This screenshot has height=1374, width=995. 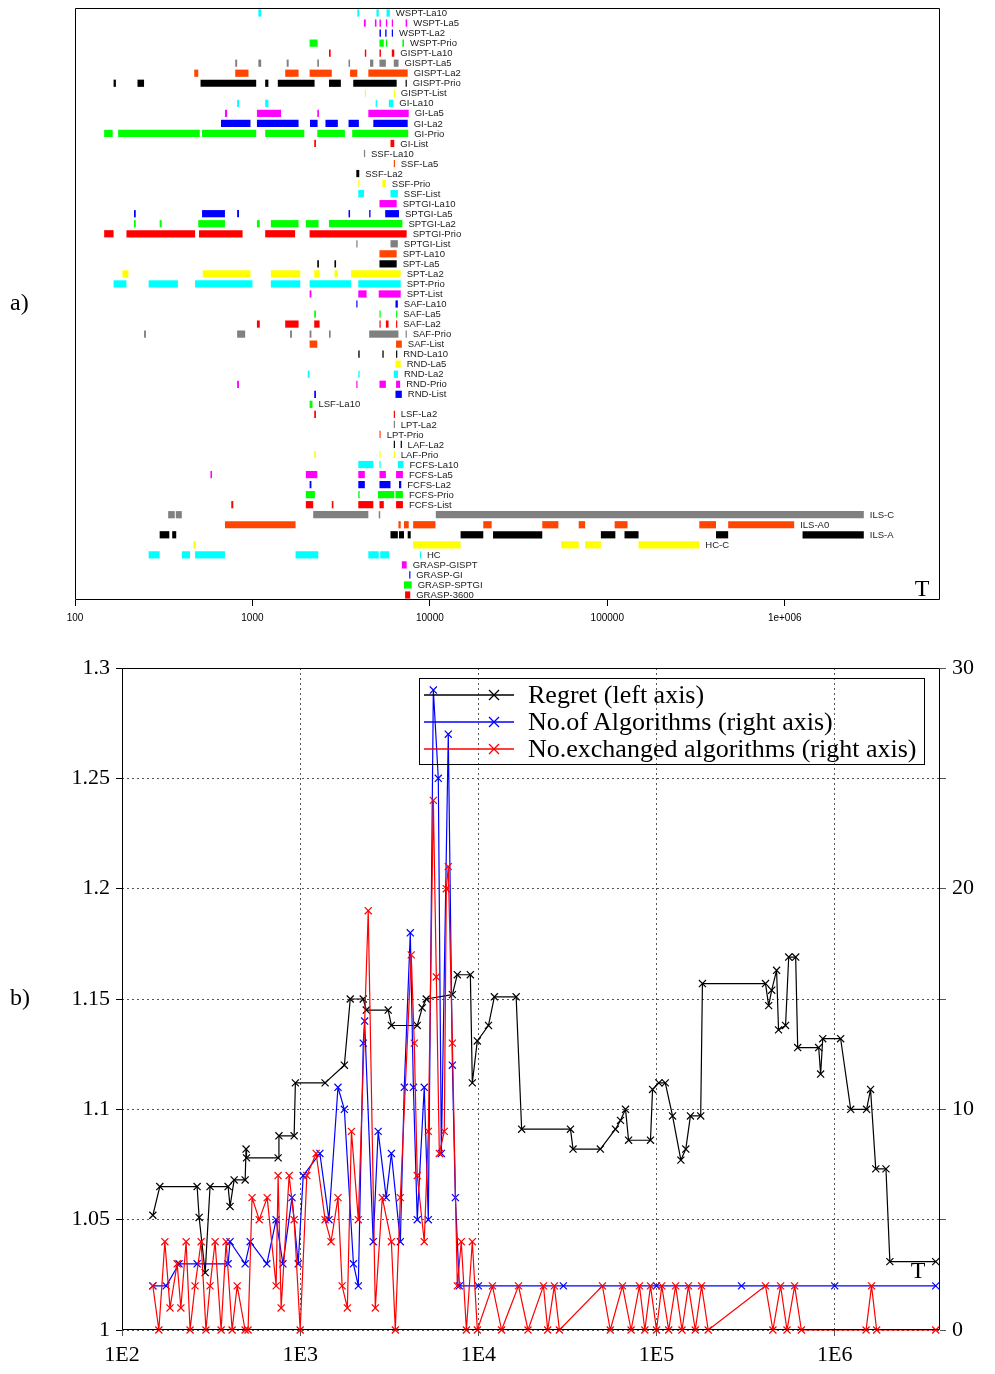 I want to click on y-tick-label: SSF-La5, so click(x=419, y=163).